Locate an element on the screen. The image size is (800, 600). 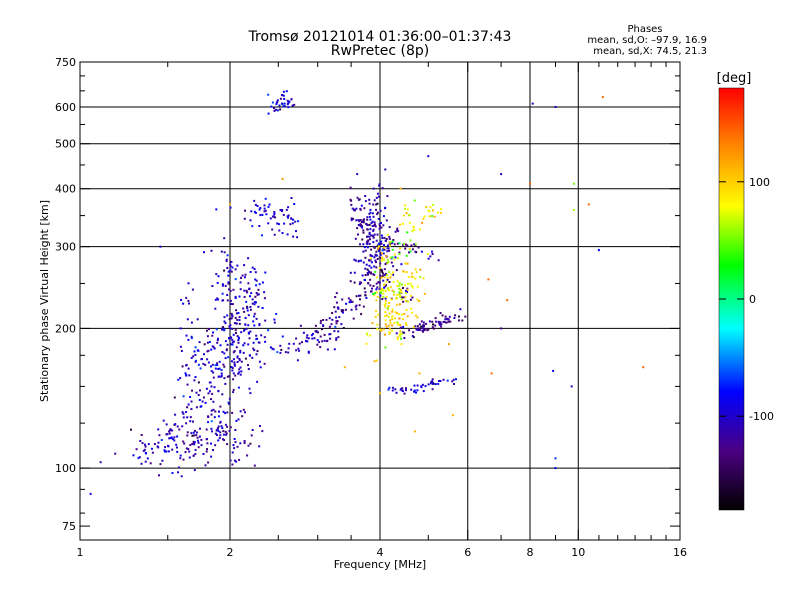
colorbar-label: [deg] is located at coordinates (734, 78).